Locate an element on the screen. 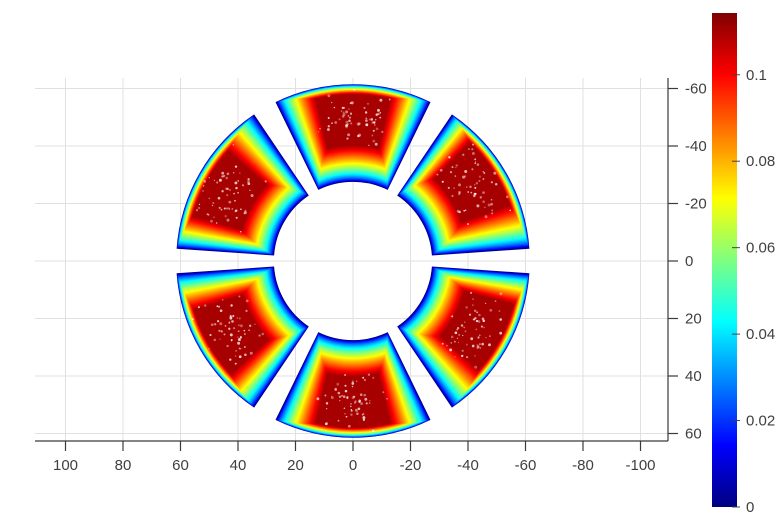 The width and height of the screenshot is (781, 528). x-tick-label: 80 is located at coordinates (123, 465).